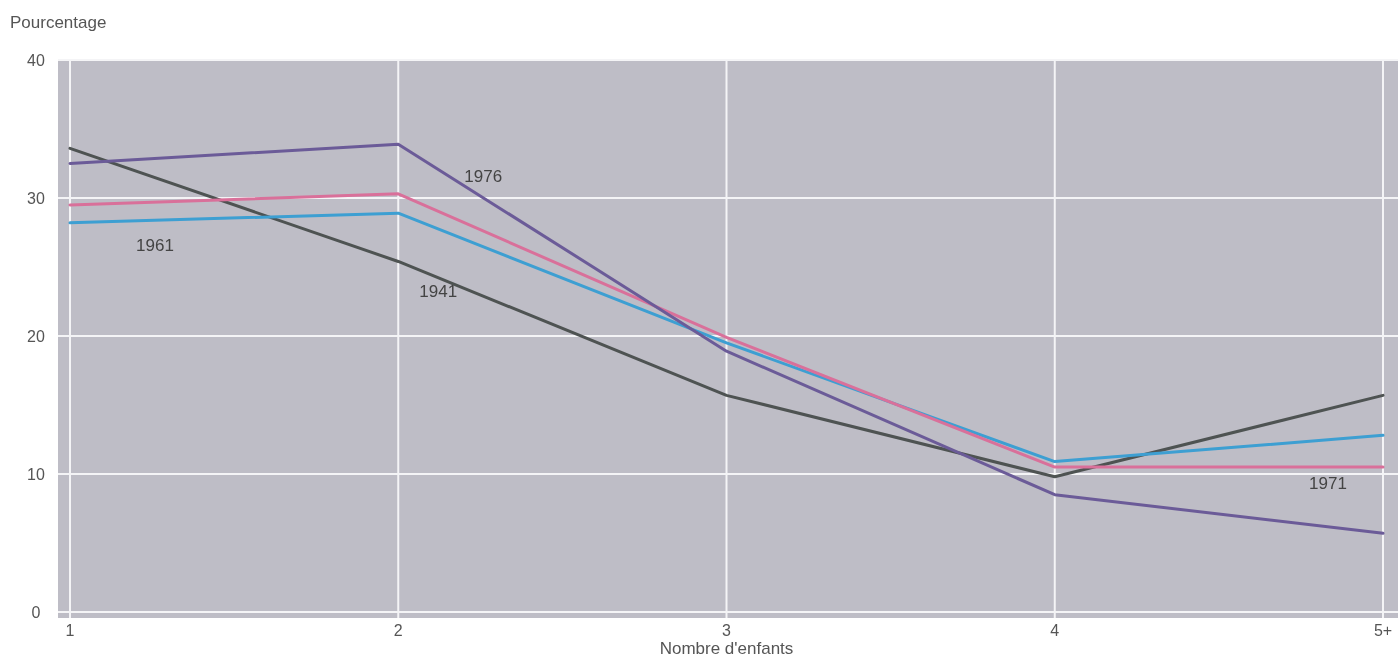  Describe the element at coordinates (155, 245) in the screenshot. I see `series-label: 1961` at that location.